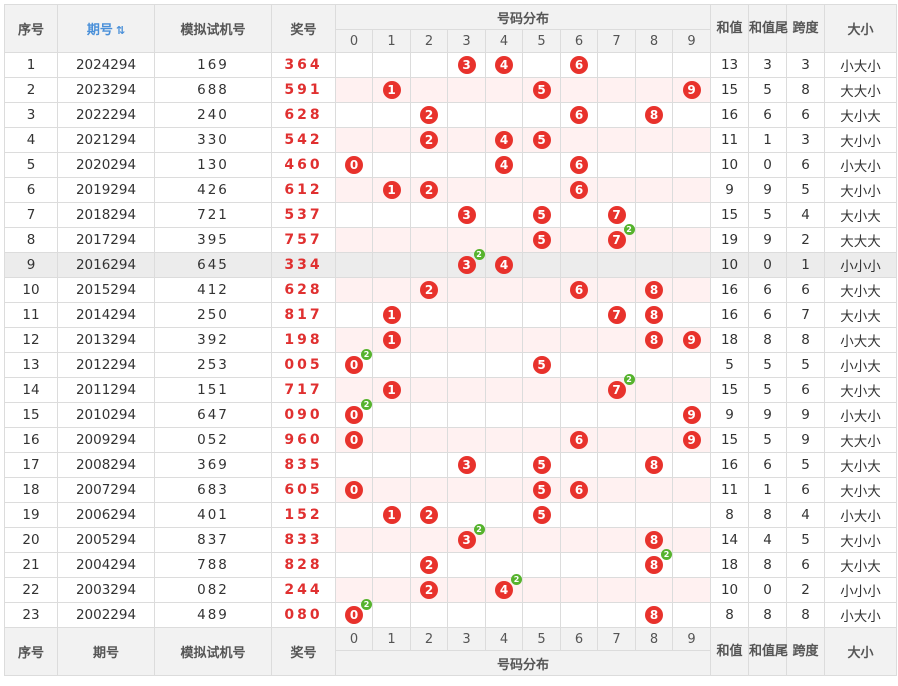  What do you see at coordinates (768, 265) in the screenshot?
I see `cell-sumtail: 0` at bounding box center [768, 265].